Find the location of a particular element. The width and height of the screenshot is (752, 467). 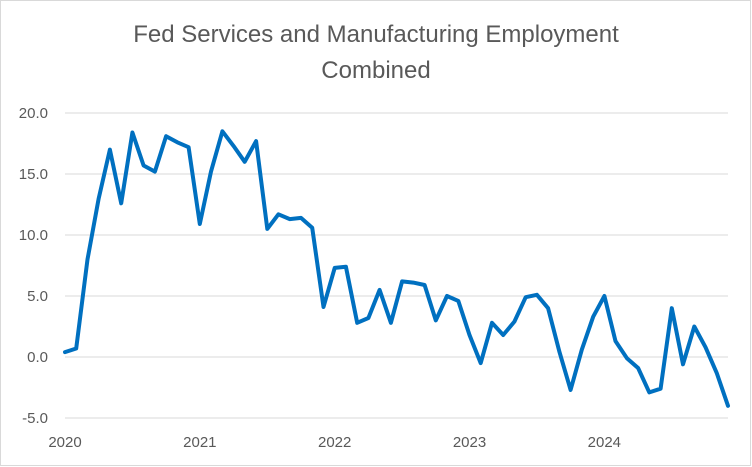

y-tick-label: 15.0 is located at coordinates (33, 174).